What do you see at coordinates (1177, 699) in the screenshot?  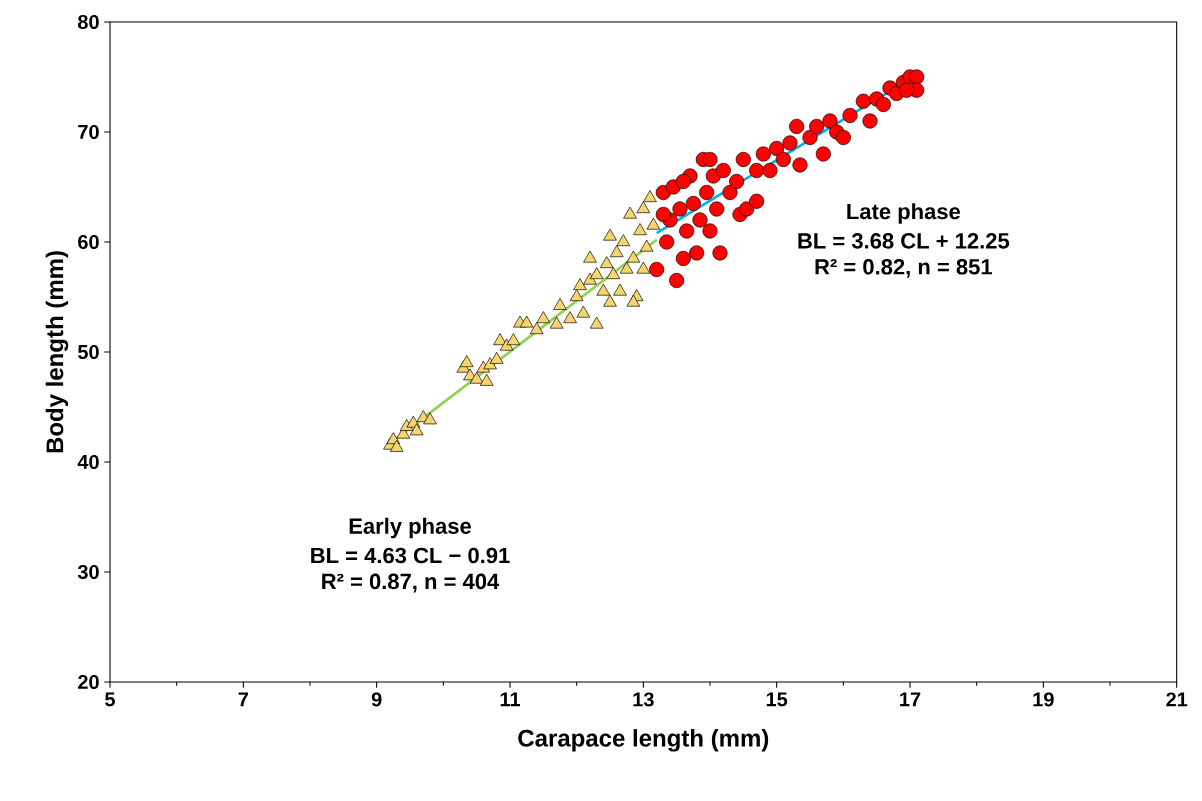 I see `x-tick-label: 21` at bounding box center [1177, 699].